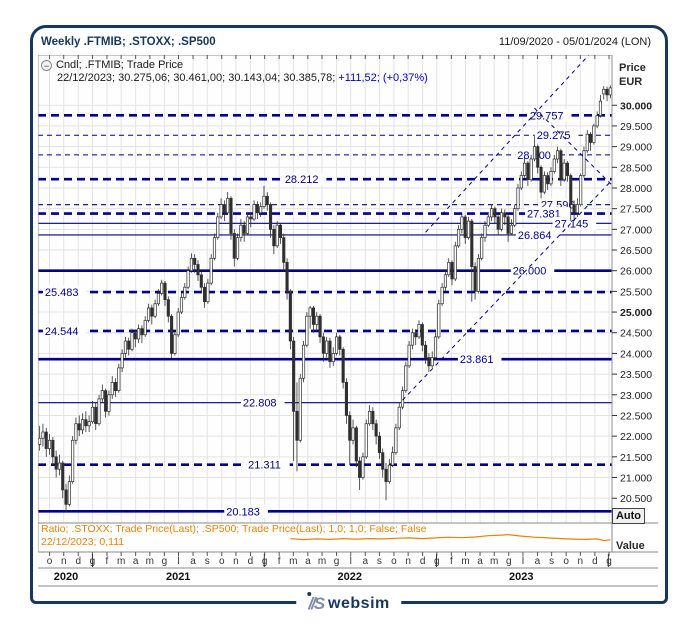 The height and width of the screenshot is (627, 698). What do you see at coordinates (636, 416) in the screenshot?
I see `price-tick-label: 22.500` at bounding box center [636, 416].